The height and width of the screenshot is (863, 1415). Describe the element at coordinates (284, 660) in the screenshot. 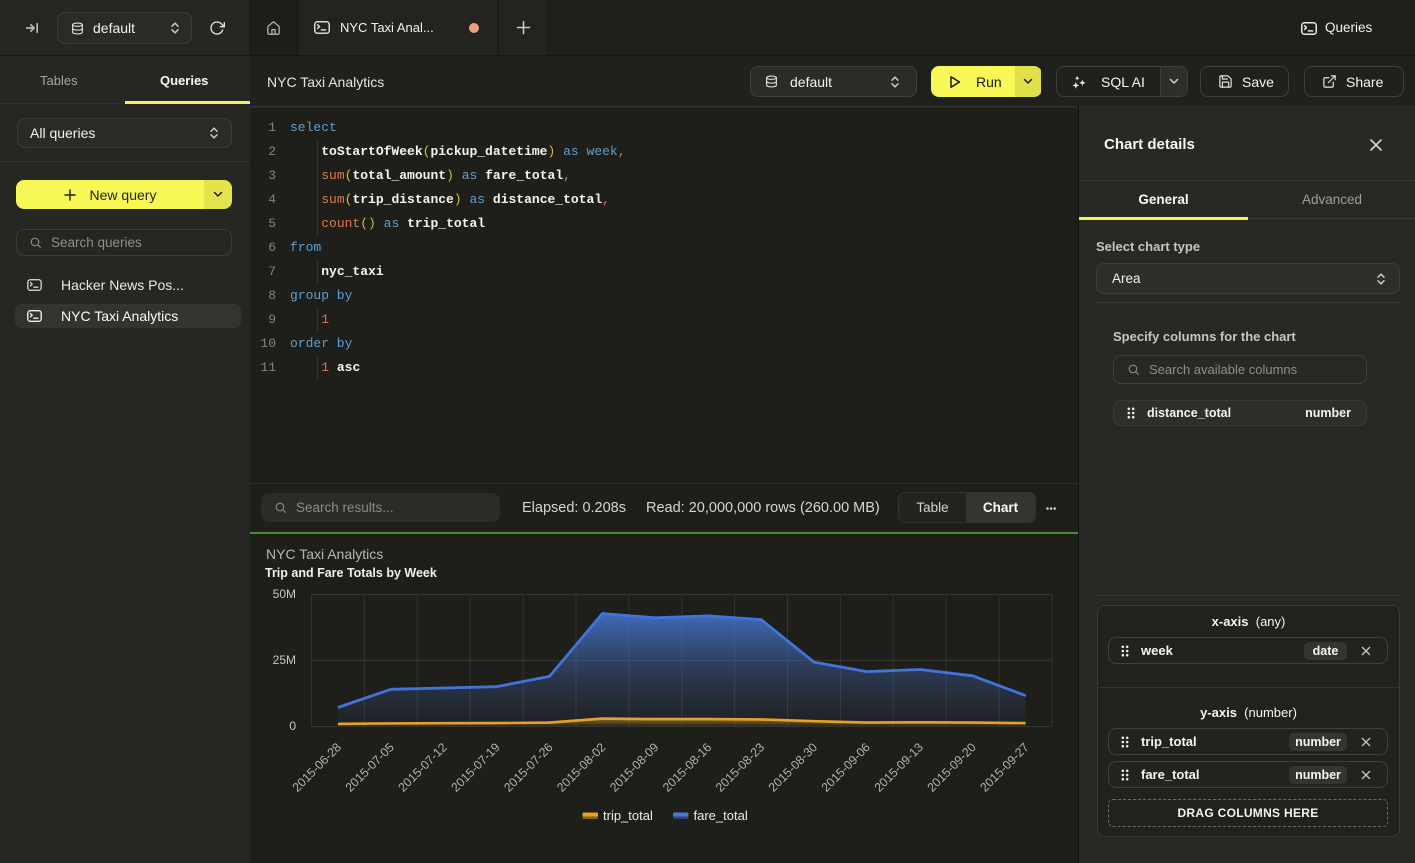

I see `svg-text: 25M` at that location.